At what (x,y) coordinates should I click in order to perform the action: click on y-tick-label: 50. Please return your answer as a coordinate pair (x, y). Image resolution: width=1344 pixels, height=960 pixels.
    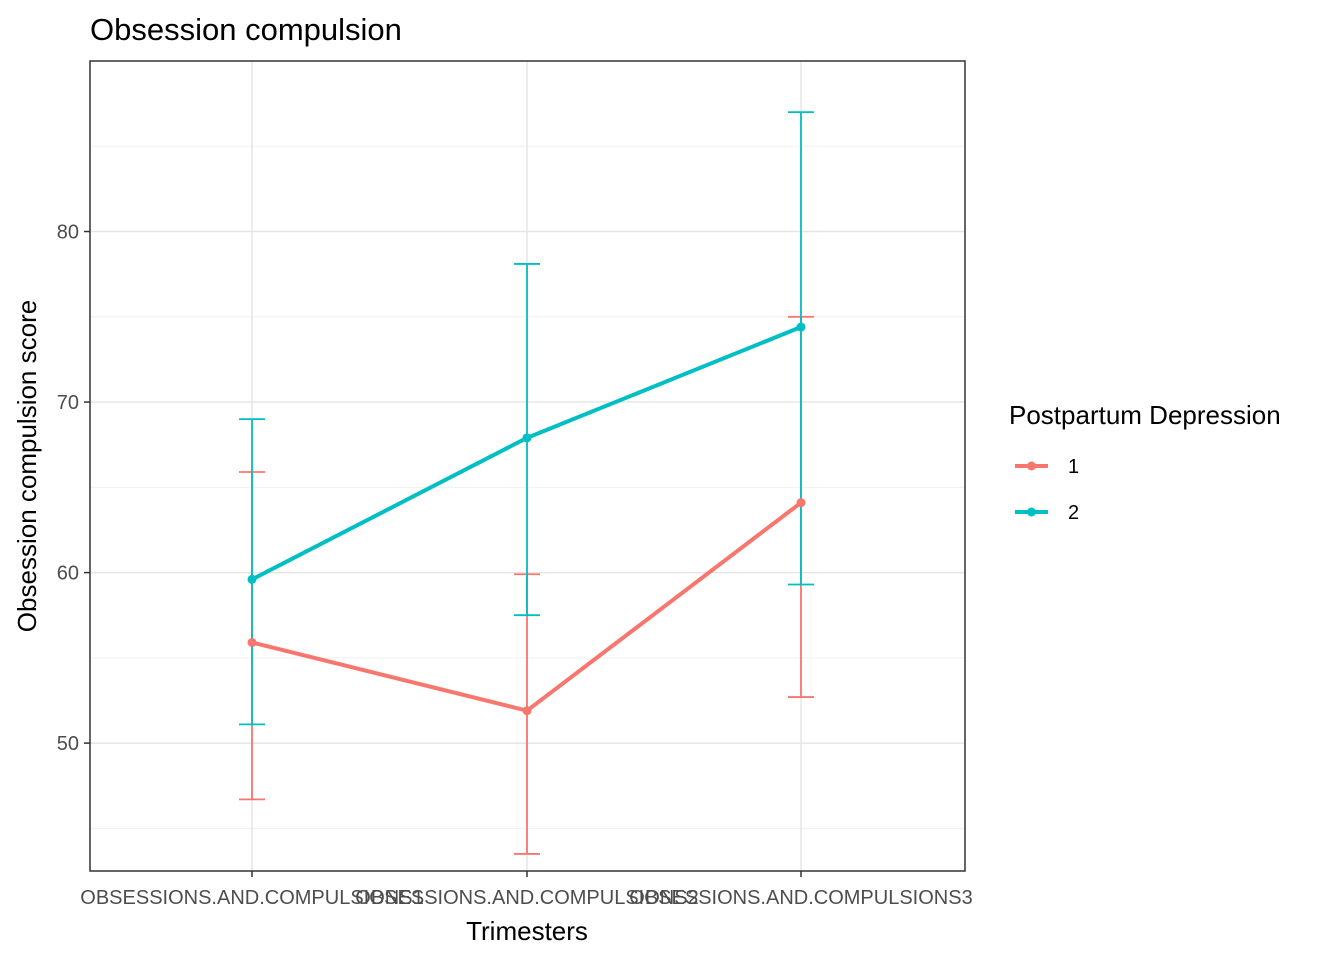
    Looking at the image, I should click on (68, 744).